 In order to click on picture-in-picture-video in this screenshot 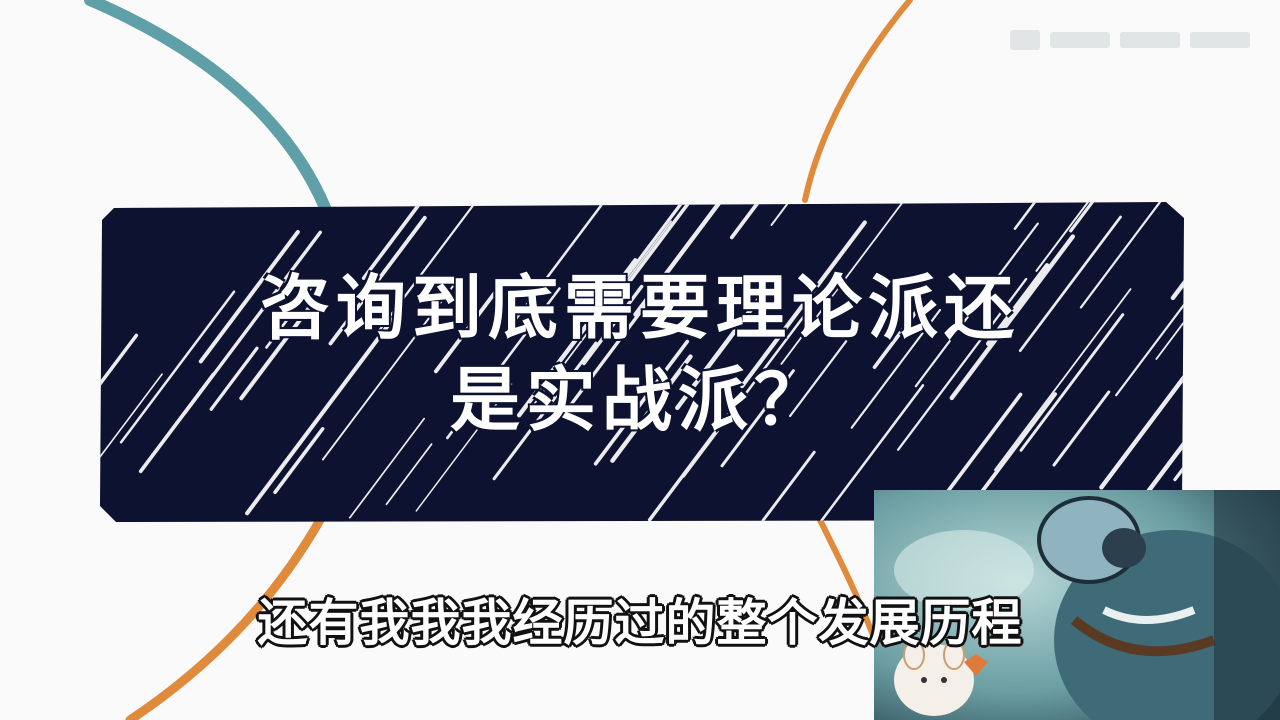, I will do `click(1077, 605)`.